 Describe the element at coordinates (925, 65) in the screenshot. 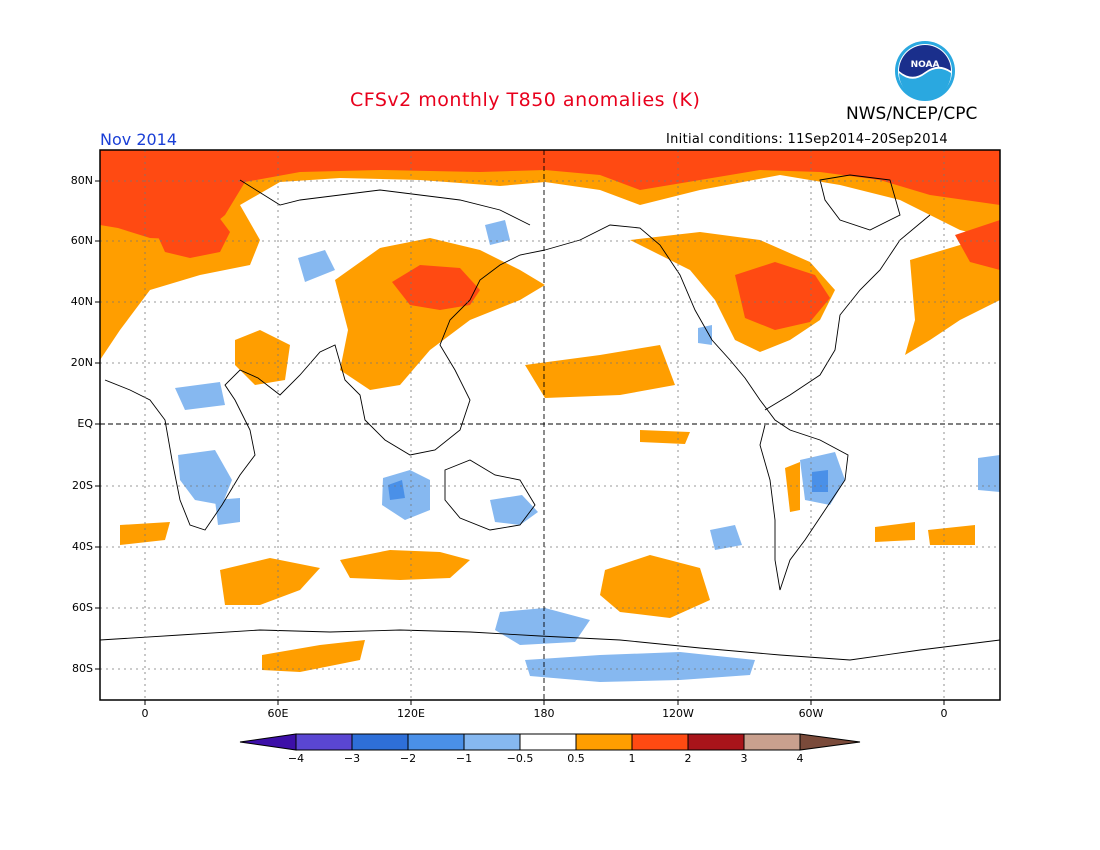

I see `noaa-logo-text: NOAA` at that location.